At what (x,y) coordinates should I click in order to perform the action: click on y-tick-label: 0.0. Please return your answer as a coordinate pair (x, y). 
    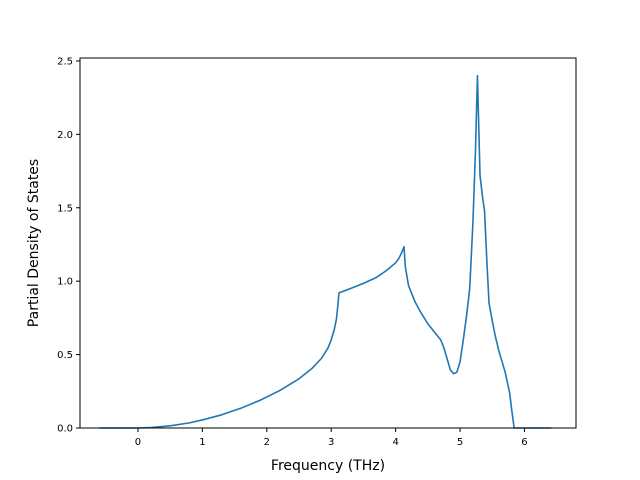
    Looking at the image, I should click on (65, 429).